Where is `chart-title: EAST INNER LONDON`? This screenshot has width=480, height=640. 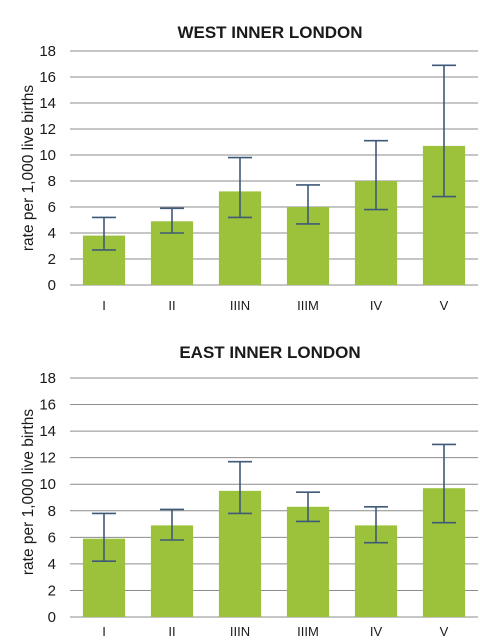
chart-title: EAST INNER LONDON is located at coordinates (269, 352).